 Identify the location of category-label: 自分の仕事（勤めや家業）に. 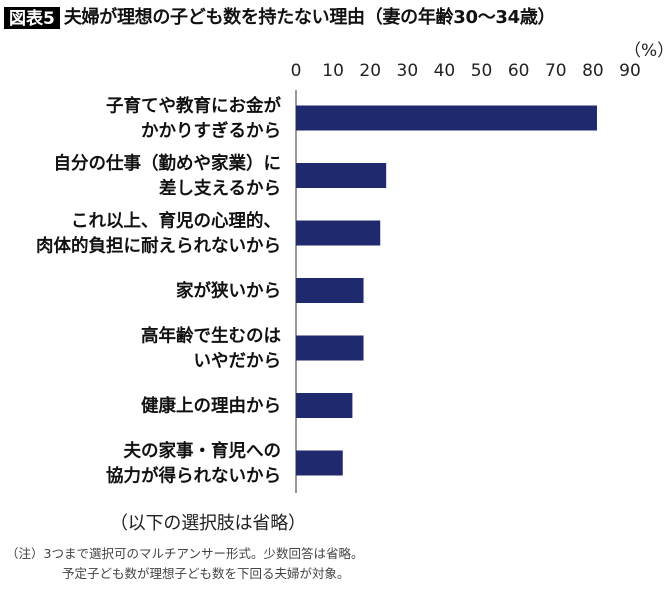
(168, 163).